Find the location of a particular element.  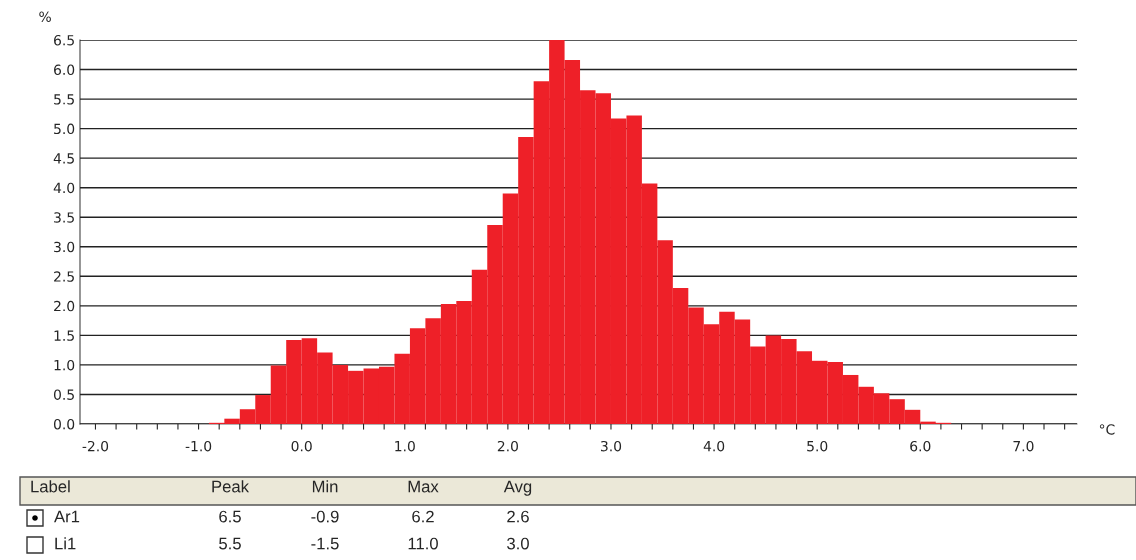

y-tick-label: 6.5 is located at coordinates (64, 40).